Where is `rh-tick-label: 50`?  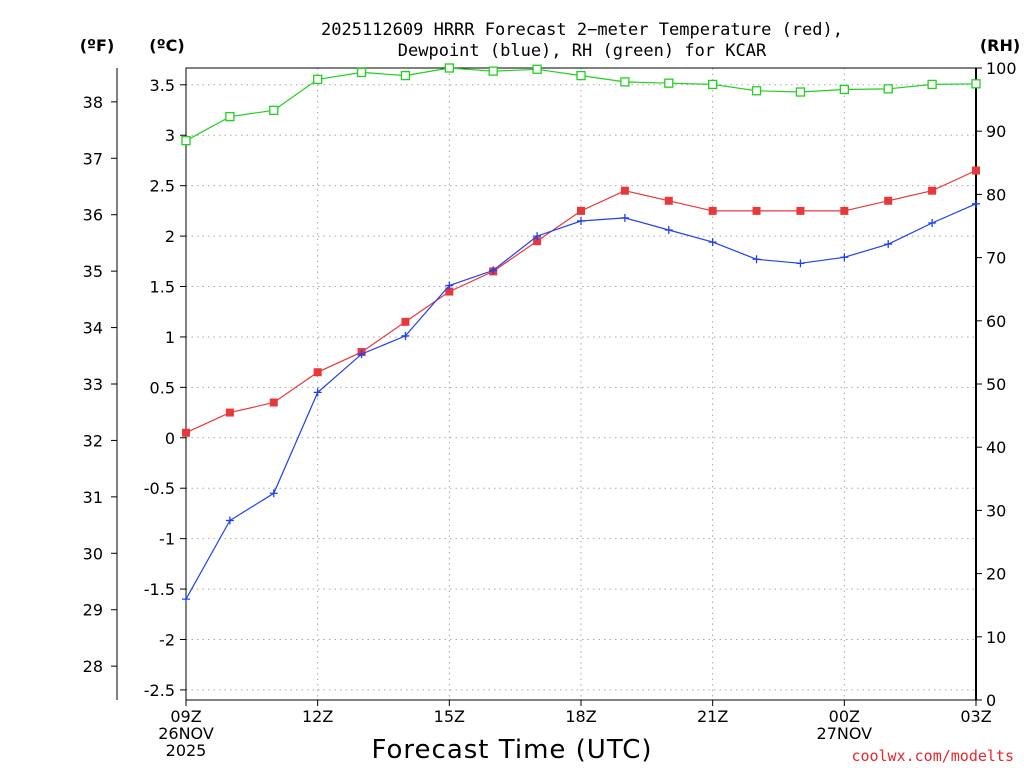
rh-tick-label: 50 is located at coordinates (996, 384).